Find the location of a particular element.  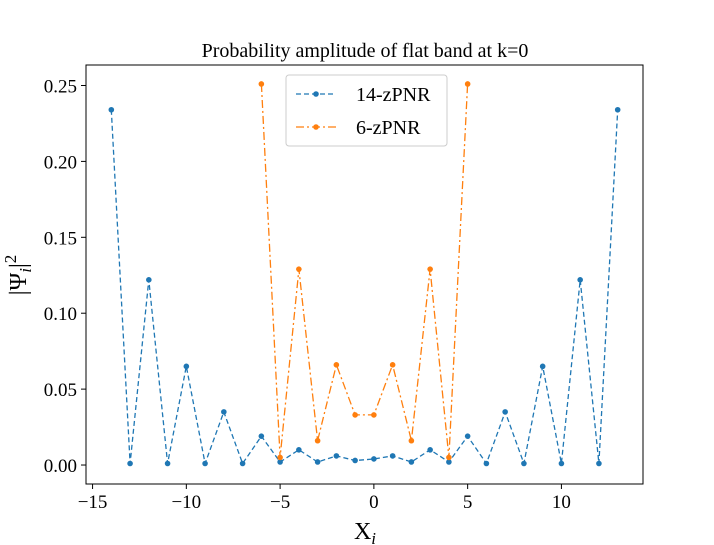

y-axis-label-subscript: i is located at coordinates (25, 270).